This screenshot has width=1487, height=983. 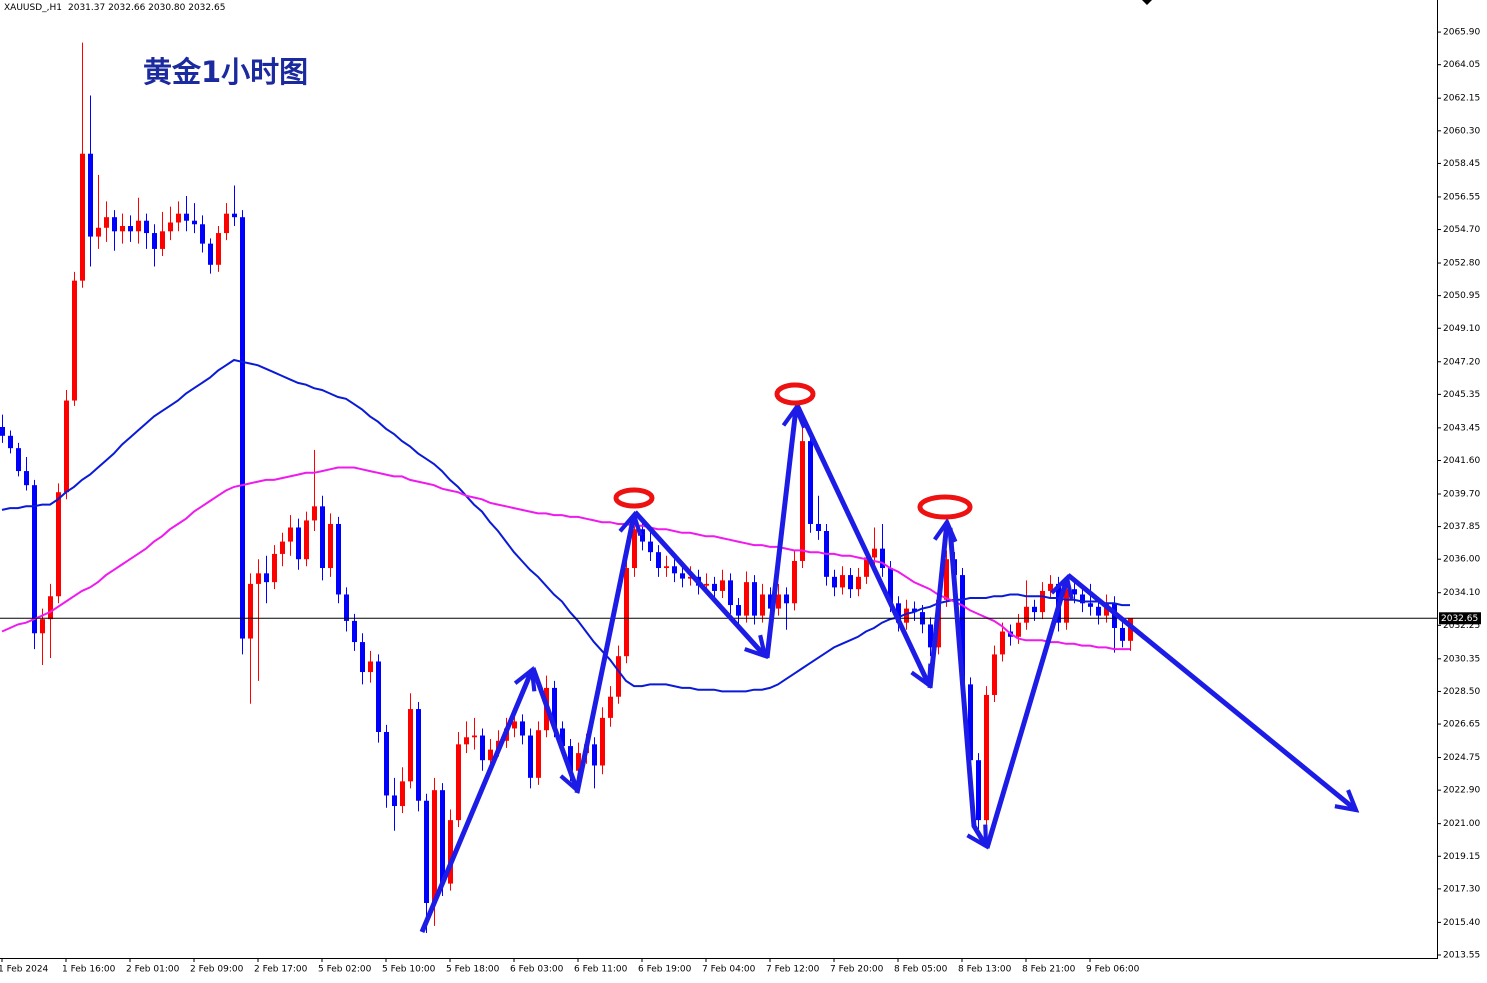 What do you see at coordinates (1461, 461) in the screenshot?
I see `y-tick-label: 2041.60` at bounding box center [1461, 461].